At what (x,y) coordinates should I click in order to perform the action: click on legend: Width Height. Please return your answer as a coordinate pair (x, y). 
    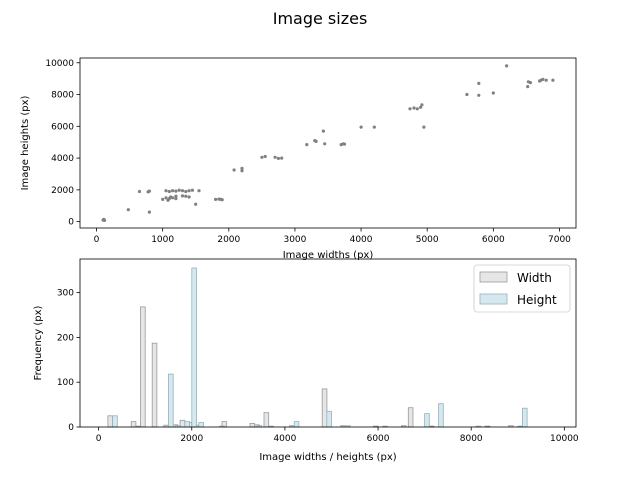
    Looking at the image, I should click on (522, 288).